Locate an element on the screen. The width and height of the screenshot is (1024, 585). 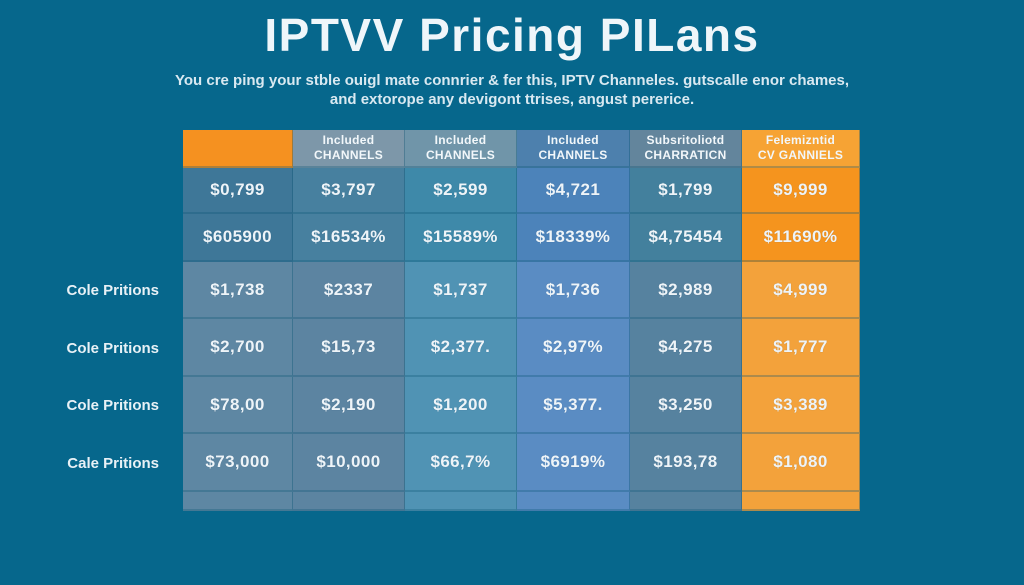
header-cell: Felemizntid CV GANNIELS is located at coordinates (801, 149).